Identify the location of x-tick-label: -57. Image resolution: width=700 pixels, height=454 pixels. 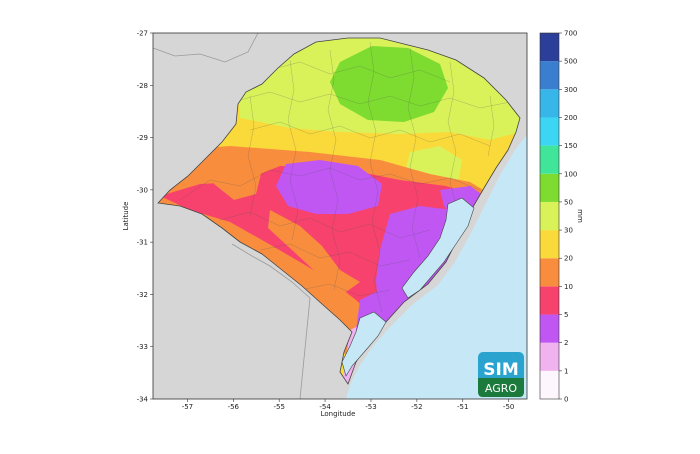
(187, 407).